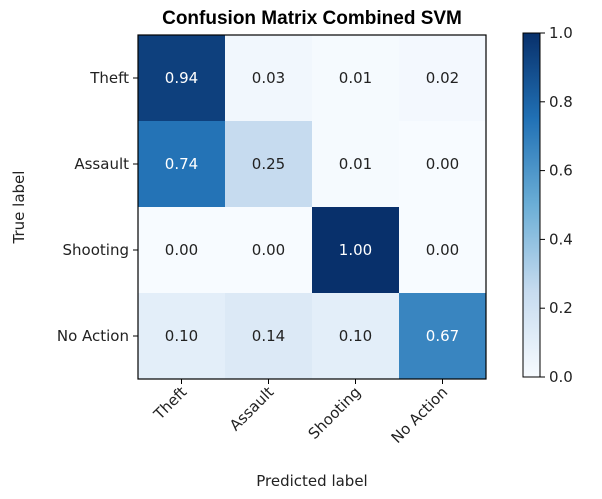  Describe the element at coordinates (101, 164) in the screenshot. I see `y-tick-label: Assault` at that location.